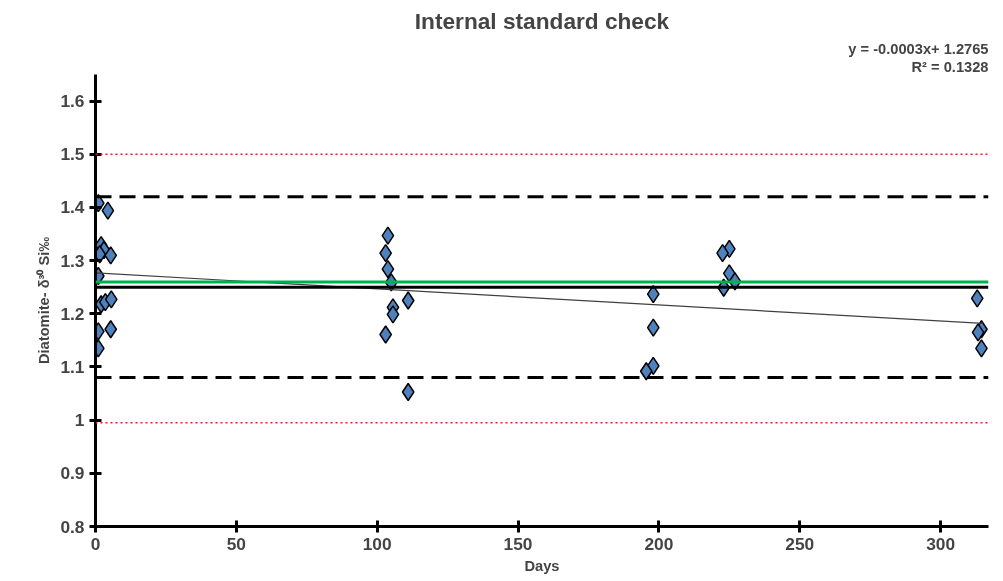  What do you see at coordinates (72, 526) in the screenshot?
I see `y-tick-label: 0.8` at bounding box center [72, 526].